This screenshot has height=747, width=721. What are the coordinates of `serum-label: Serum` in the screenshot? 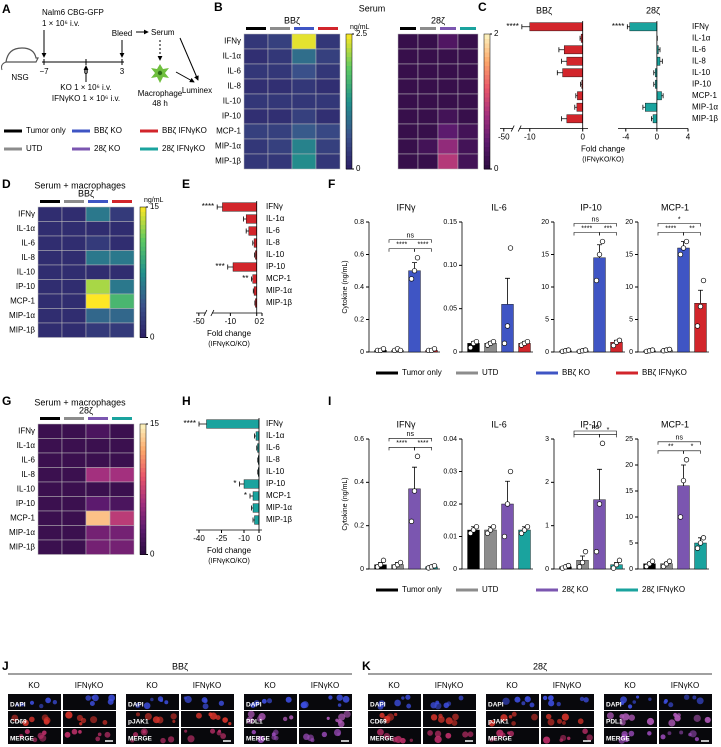 It's located at (163, 32).